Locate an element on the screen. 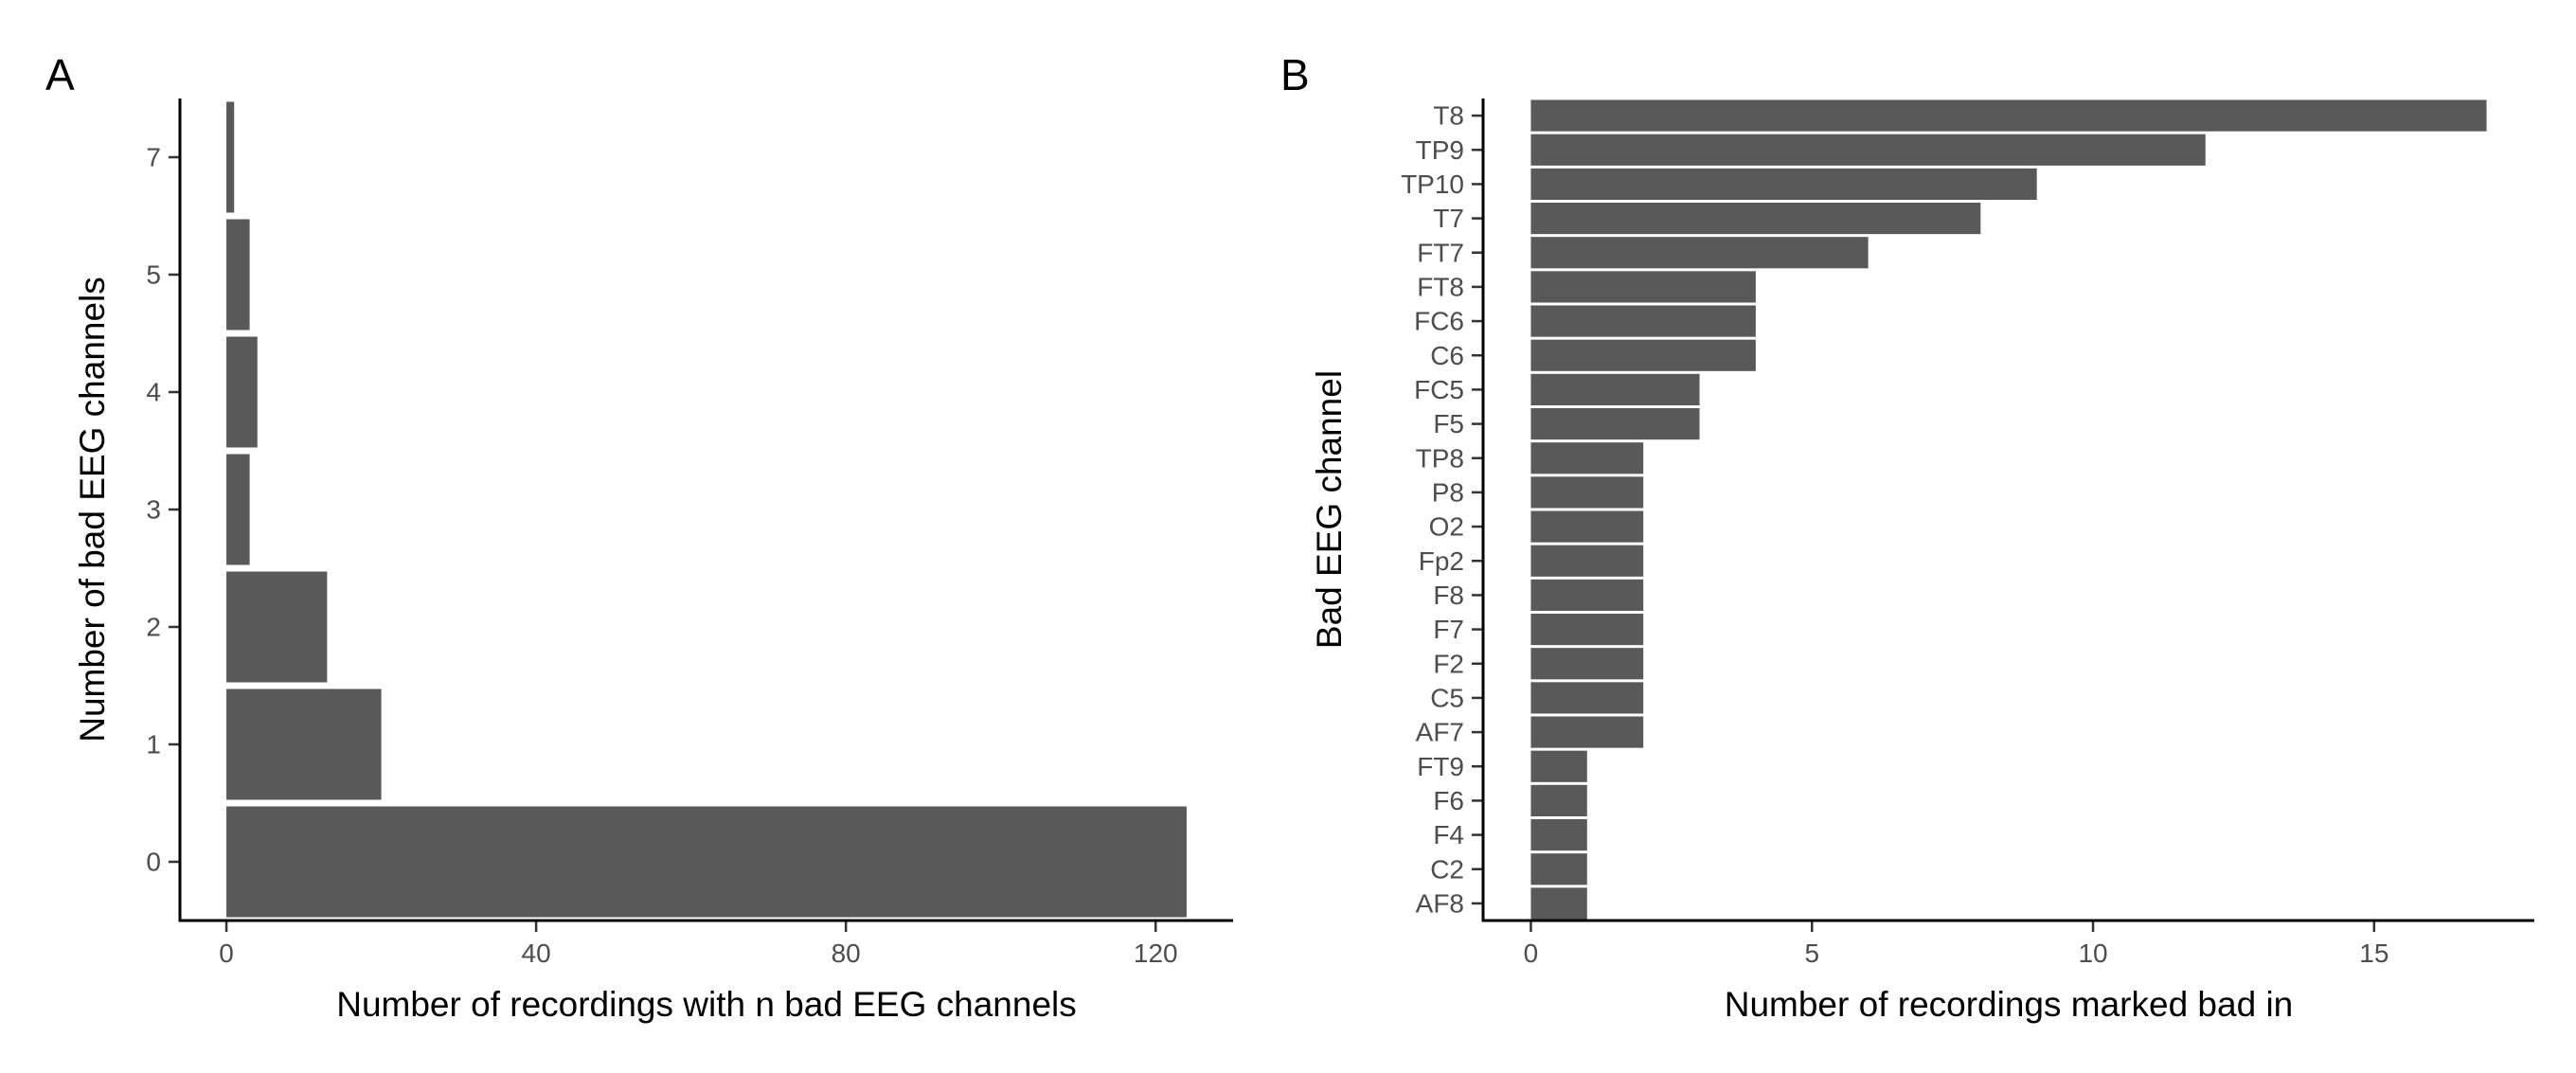 Image resolution: width=2576 pixels, height=1073 pixels. y-tick-label-a-7: 7 is located at coordinates (153, 157).